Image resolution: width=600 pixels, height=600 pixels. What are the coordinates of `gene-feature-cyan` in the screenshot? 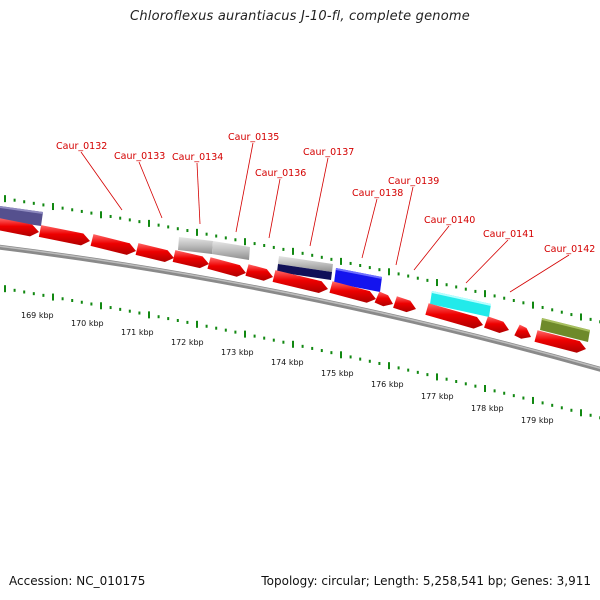 It's located at (460, 304).